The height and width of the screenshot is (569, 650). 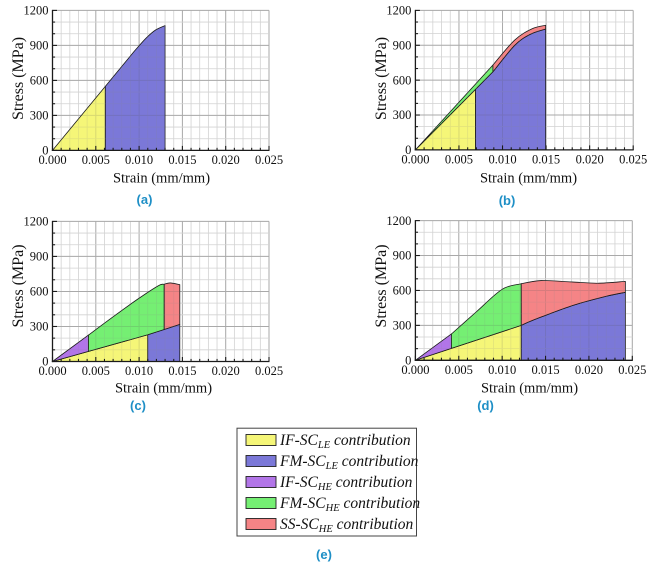 I want to click on svg-text: (b), so click(x=507, y=200).